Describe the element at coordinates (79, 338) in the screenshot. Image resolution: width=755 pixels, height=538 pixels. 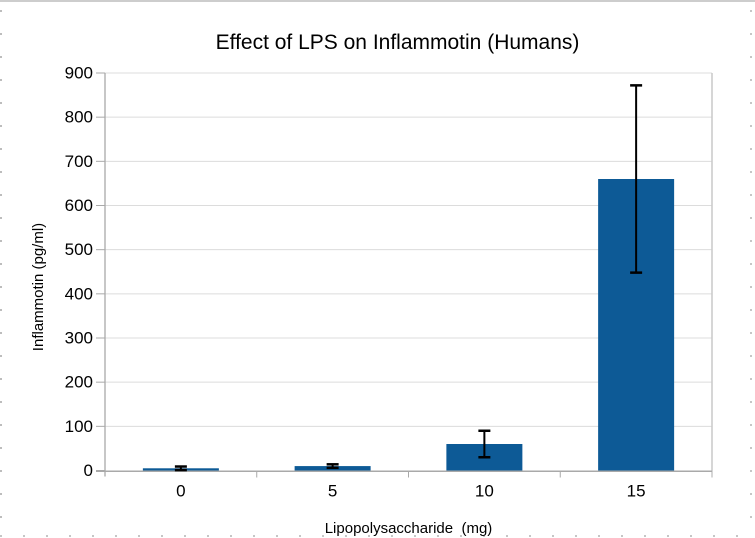
I see `y-tick-label: 300` at that location.